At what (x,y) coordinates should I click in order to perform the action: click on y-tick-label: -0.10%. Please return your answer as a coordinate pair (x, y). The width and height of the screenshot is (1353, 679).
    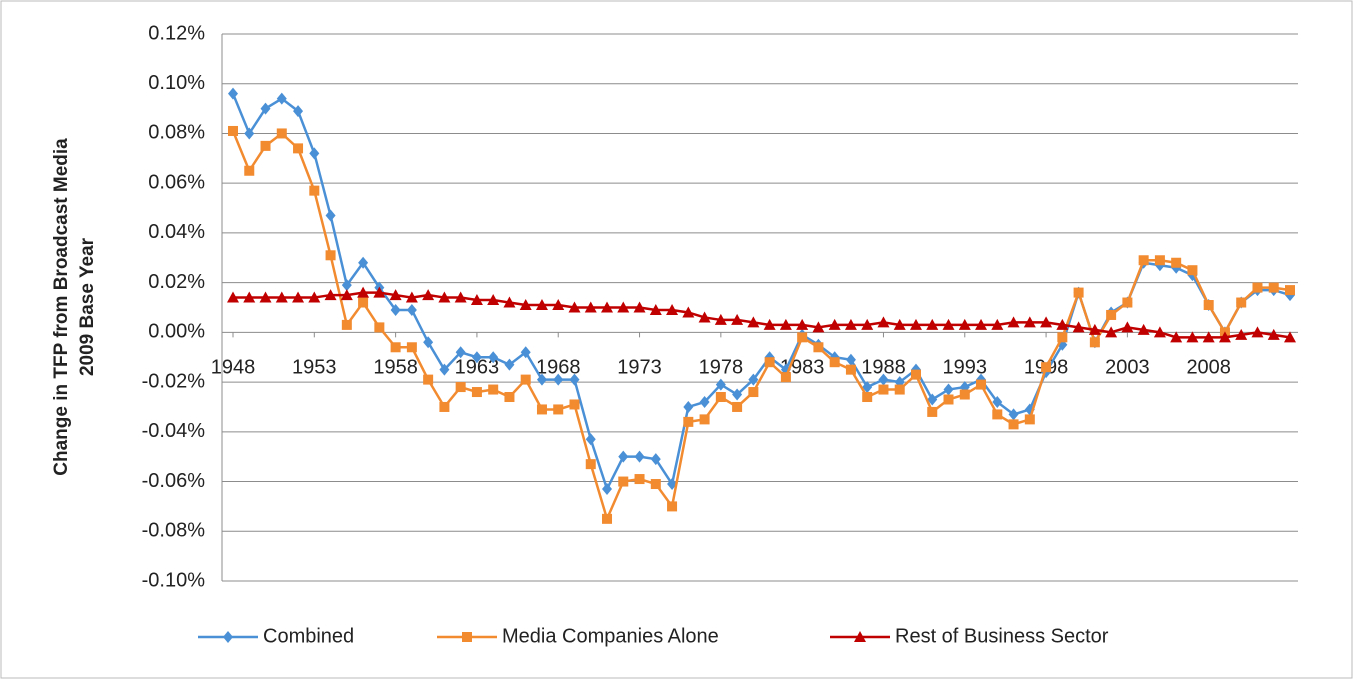
    Looking at the image, I should click on (174, 580).